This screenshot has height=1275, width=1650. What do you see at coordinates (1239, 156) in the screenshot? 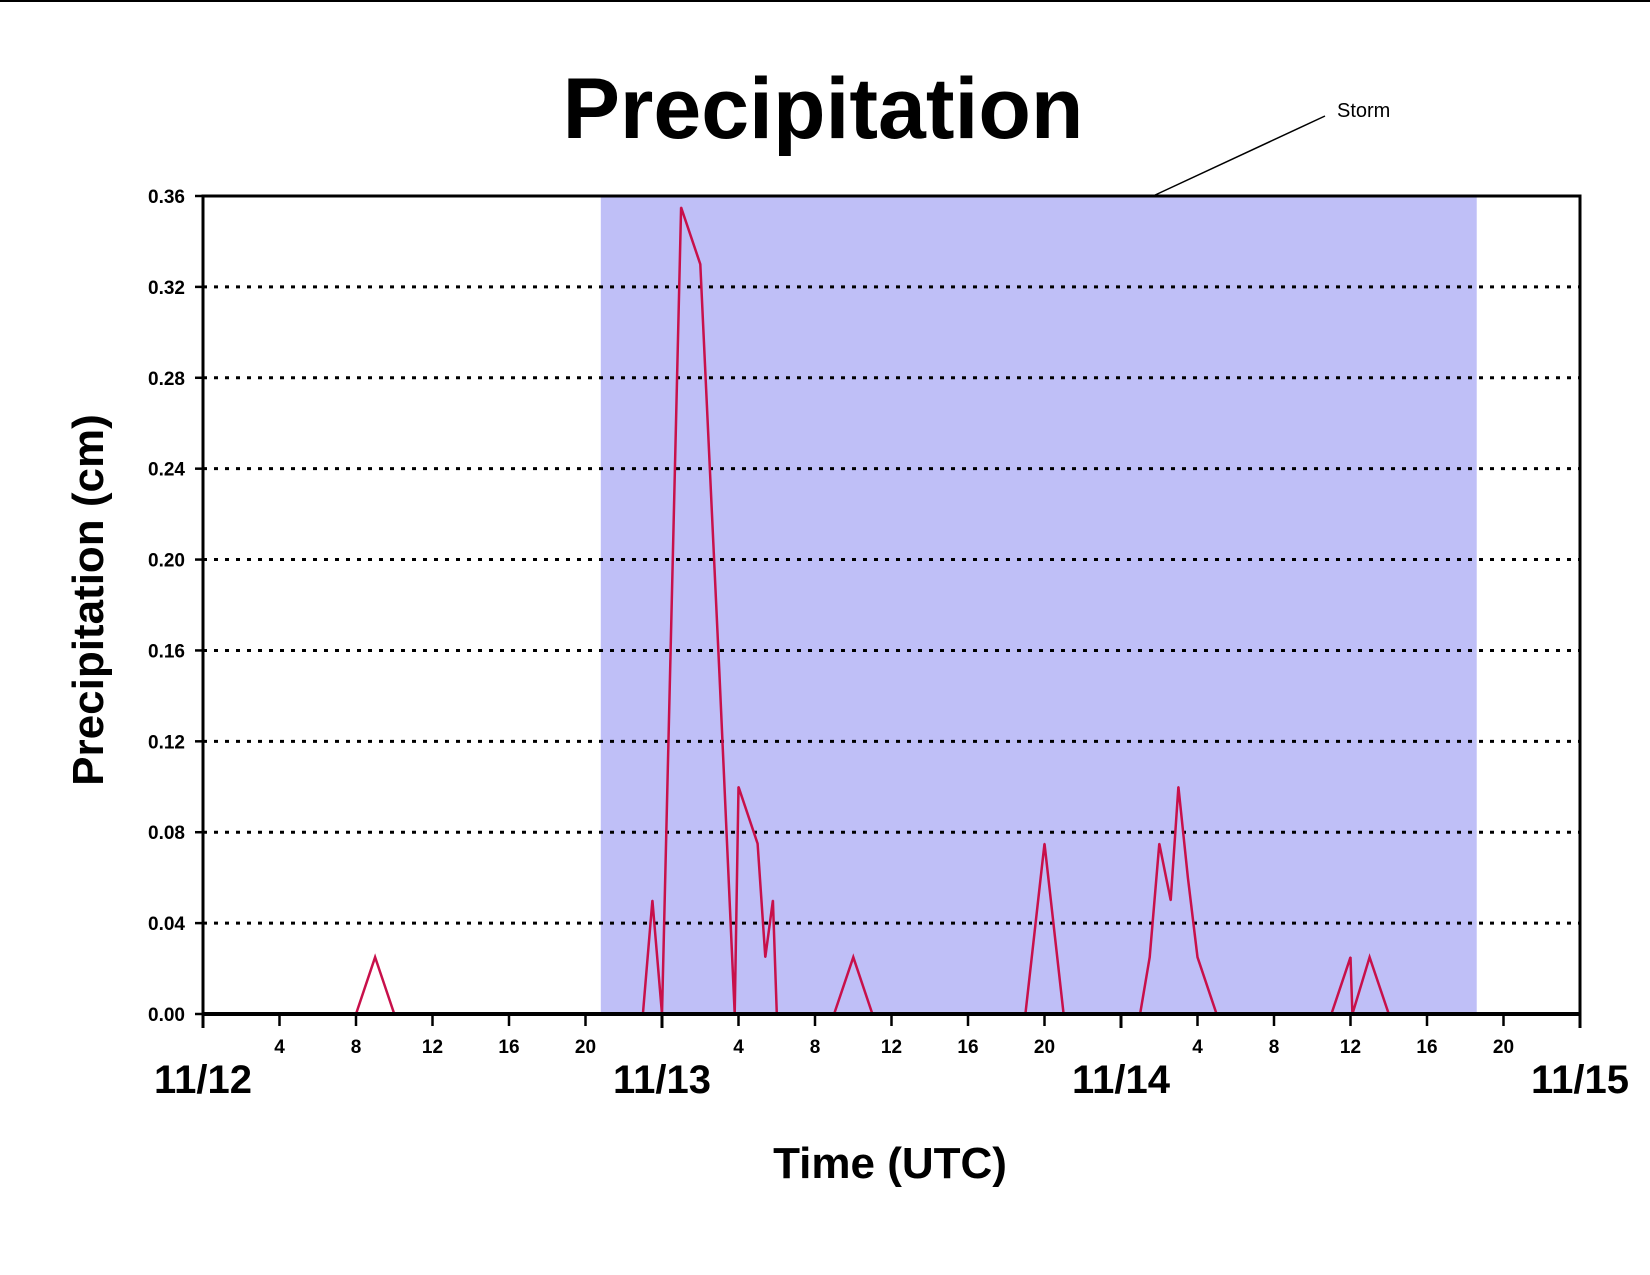
I see `storm-leader-line` at bounding box center [1239, 156].